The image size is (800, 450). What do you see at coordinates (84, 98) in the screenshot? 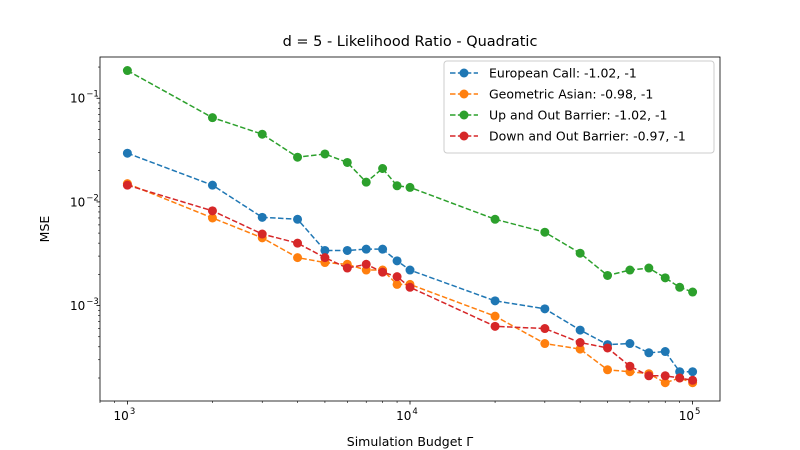
I see `y-tick-label: 10⁻¹` at bounding box center [84, 98].